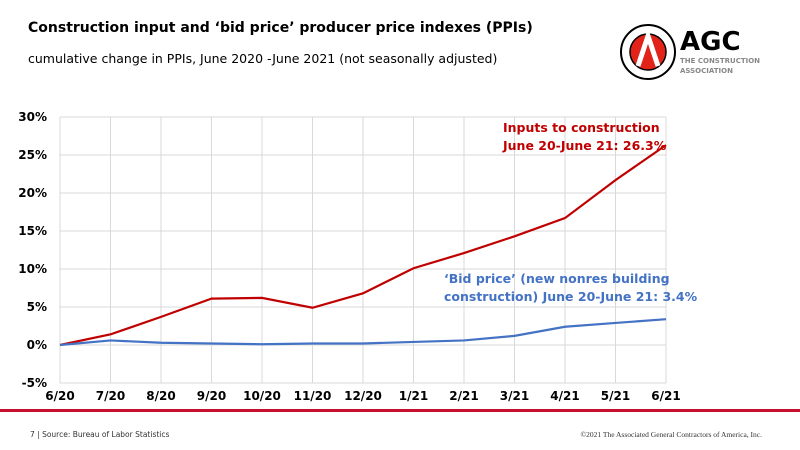 The height and width of the screenshot is (450, 800). Describe the element at coordinates (34, 383) in the screenshot. I see `y-tick-label: -5%` at that location.